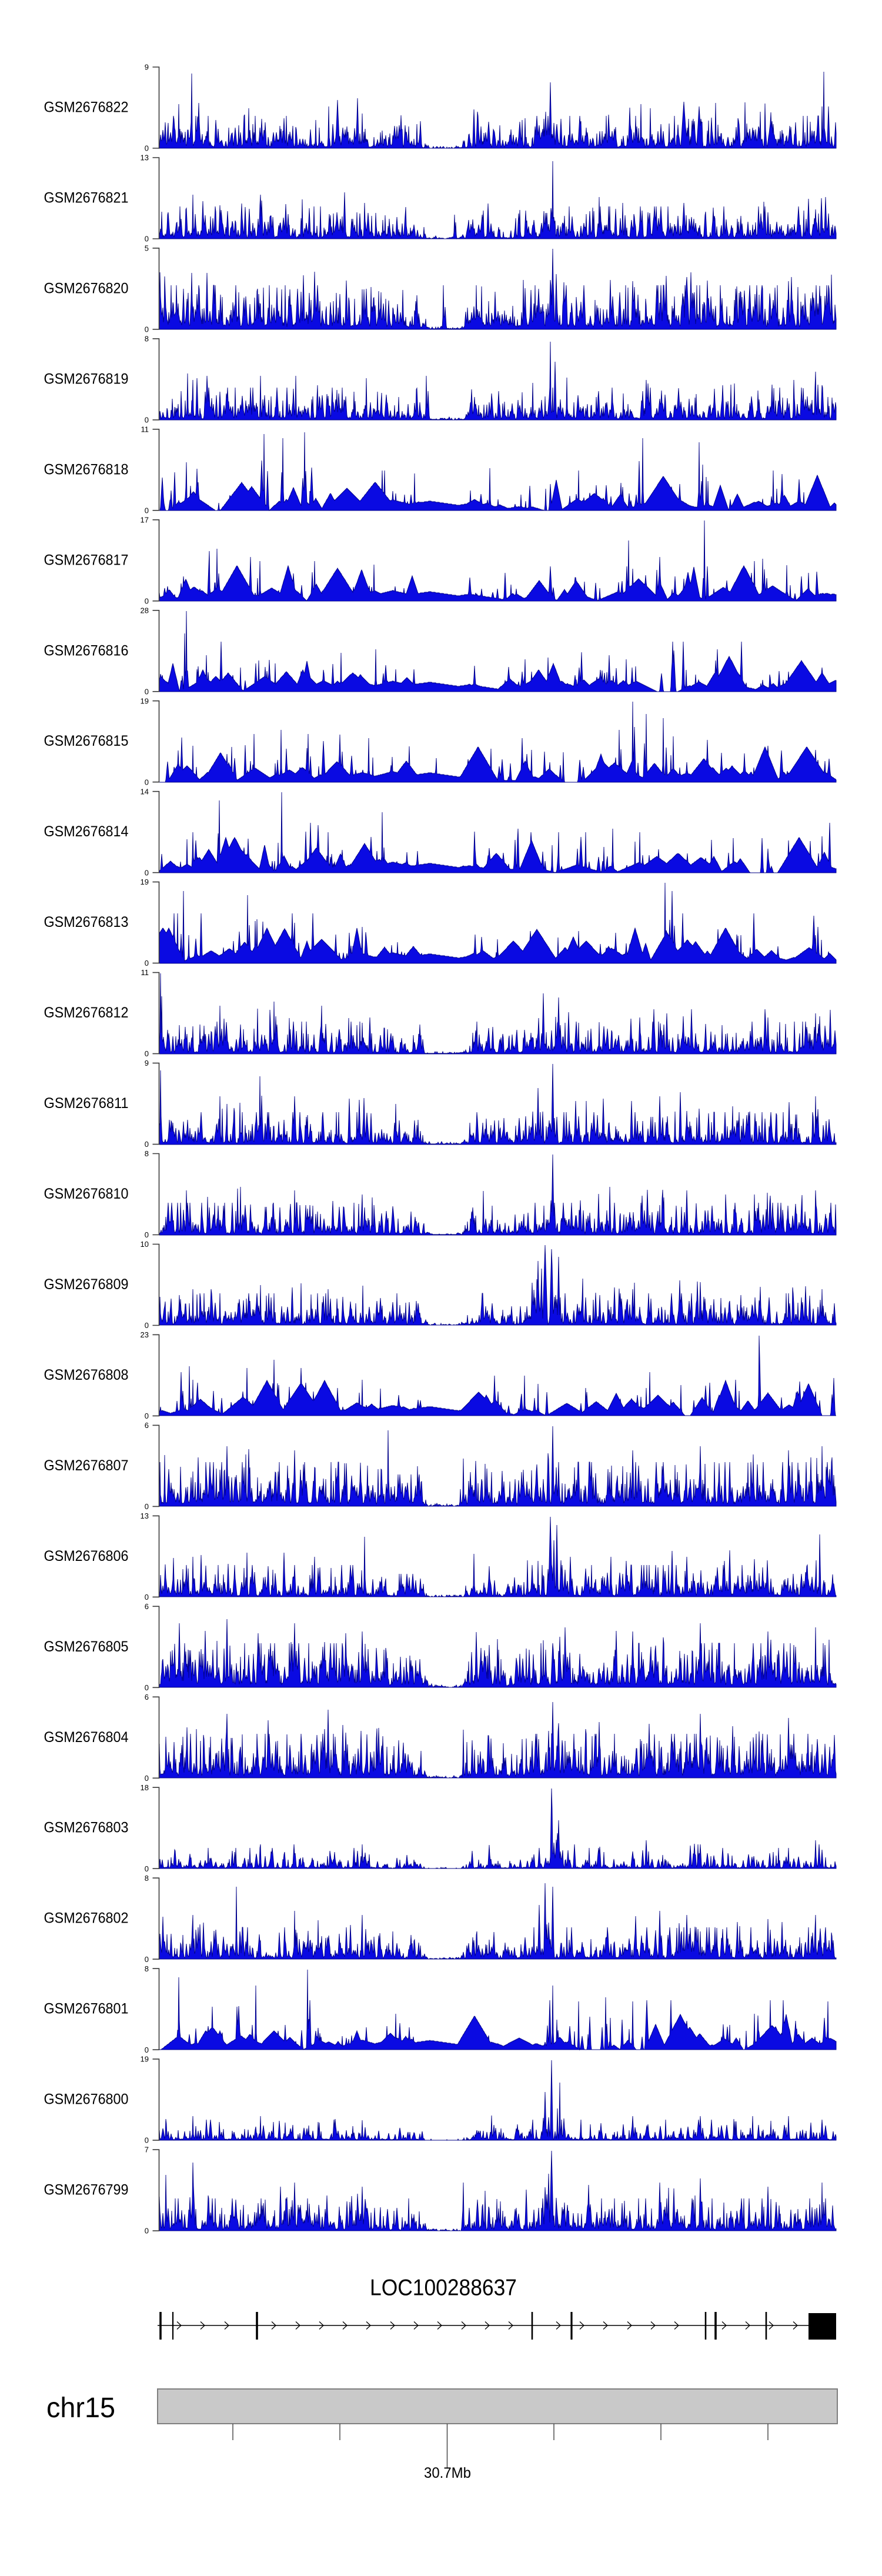 This screenshot has width=882, height=2576. I want to click on svg-text: 18, so click(145, 1787).